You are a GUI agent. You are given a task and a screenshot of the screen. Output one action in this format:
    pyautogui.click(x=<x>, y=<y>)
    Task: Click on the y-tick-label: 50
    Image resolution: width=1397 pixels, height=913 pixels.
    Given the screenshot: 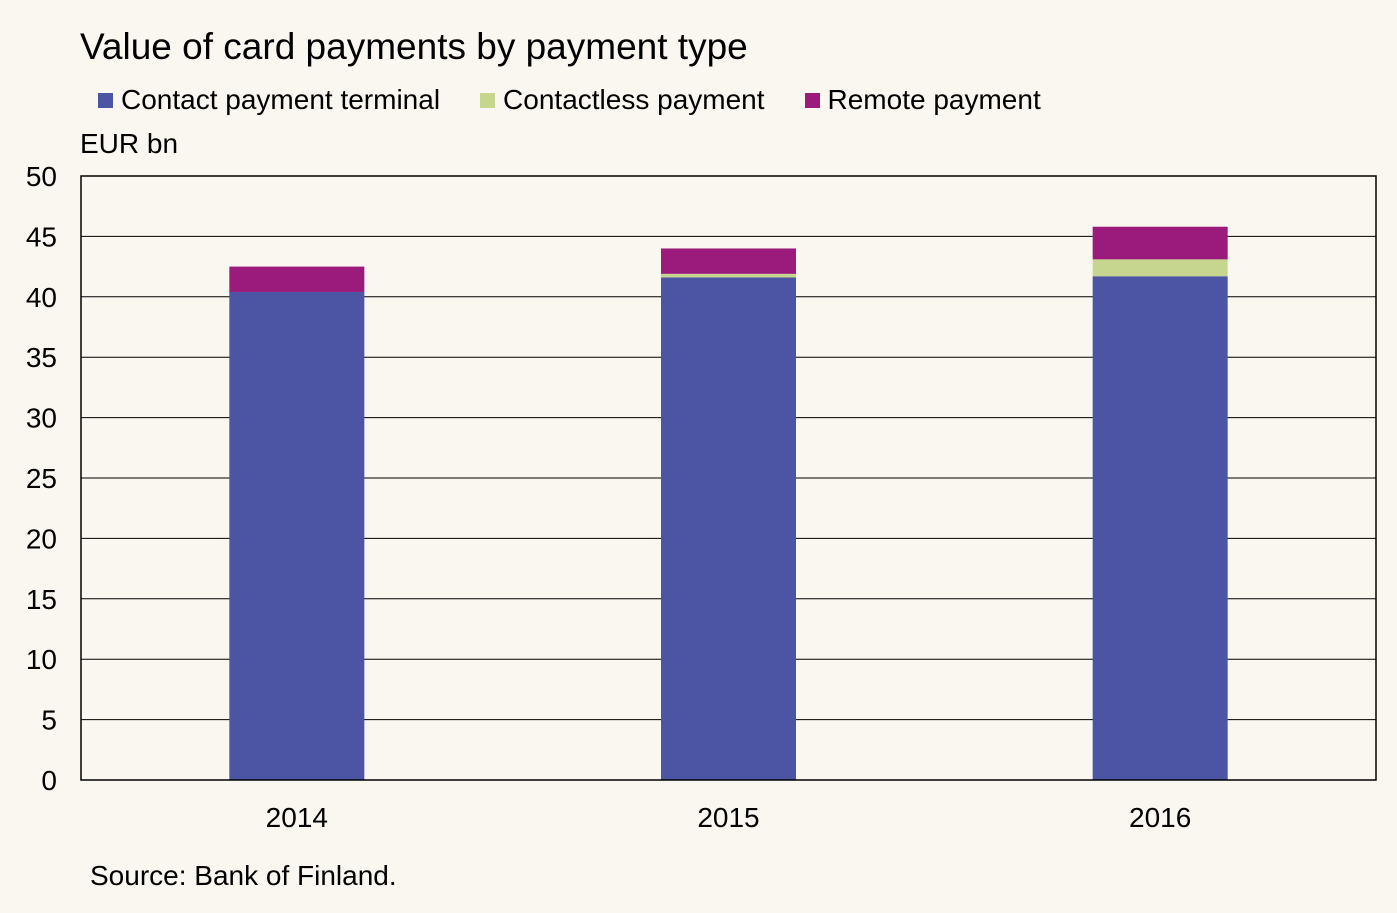 What is the action you would take?
    pyautogui.click(x=41, y=176)
    